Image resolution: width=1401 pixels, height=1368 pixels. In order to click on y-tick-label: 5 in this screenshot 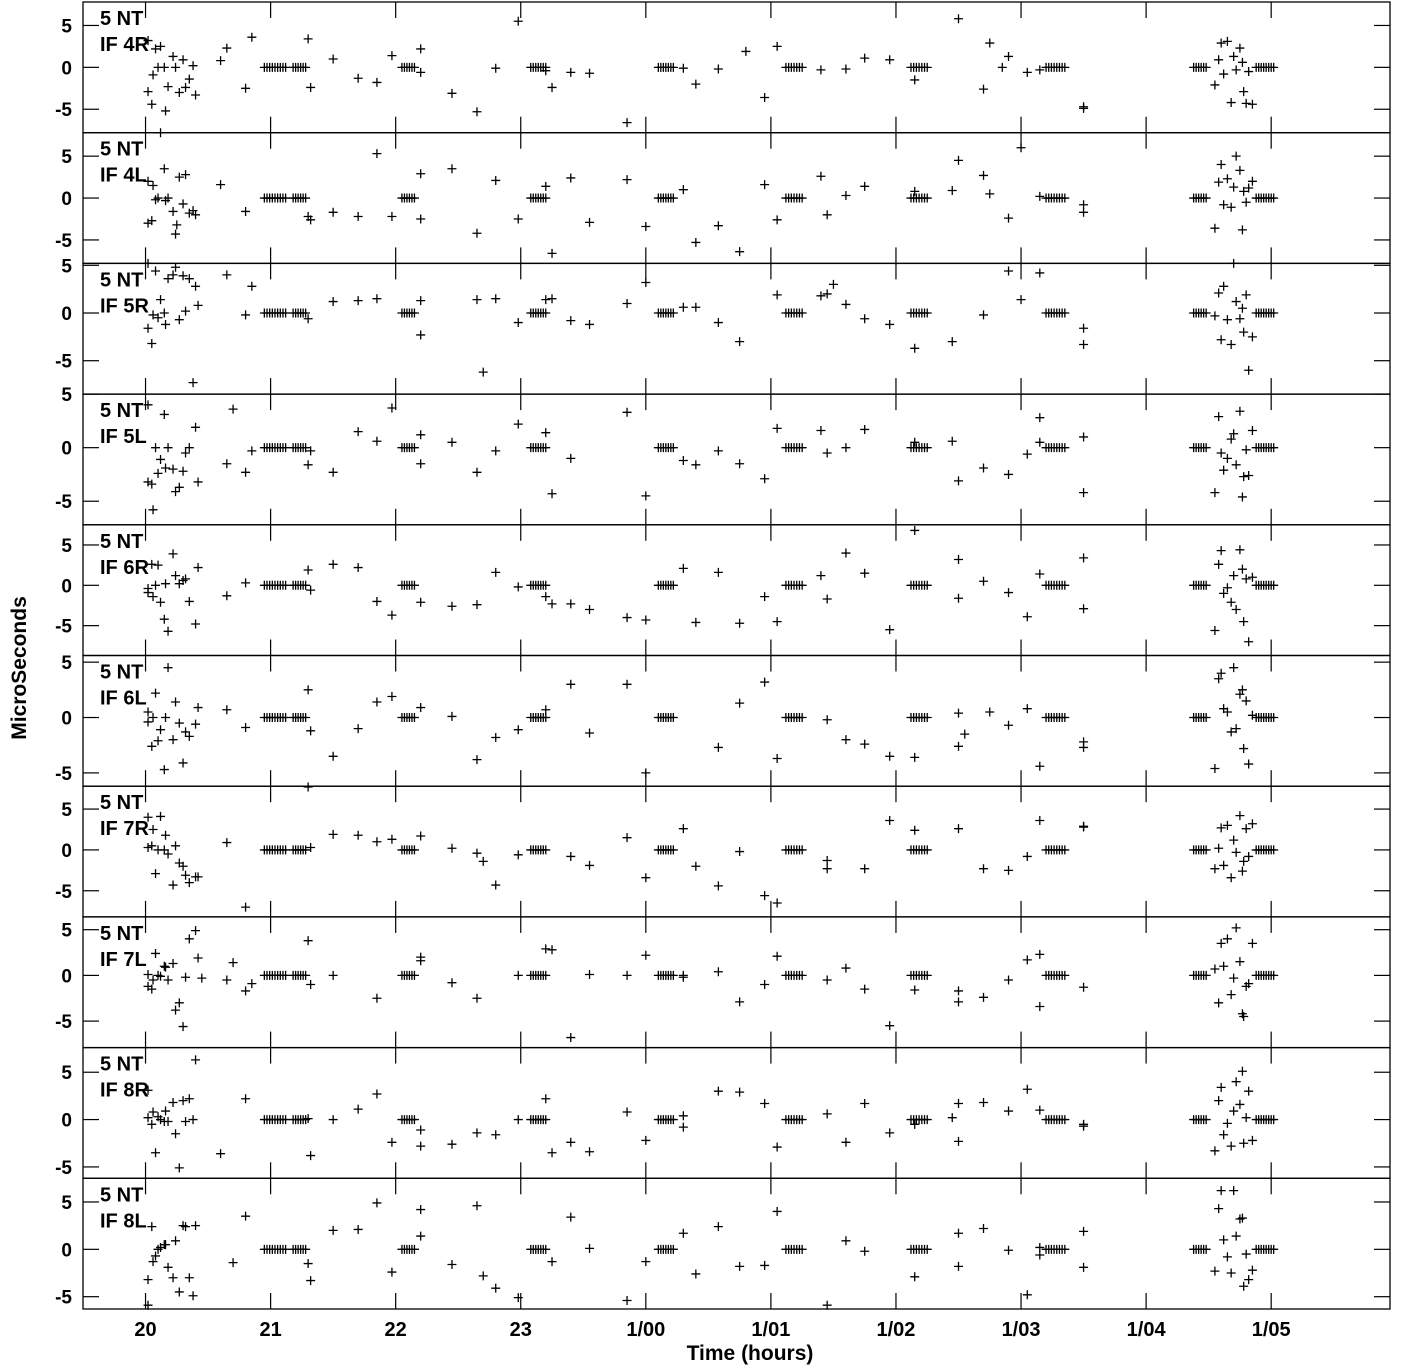, I will do `click(66, 663)`.